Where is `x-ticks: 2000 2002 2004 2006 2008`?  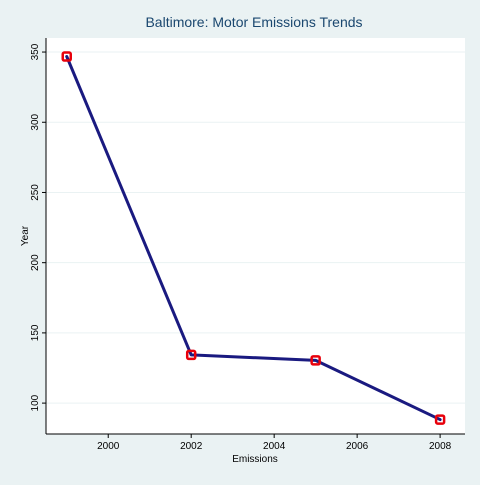 x-ticks: 2000 2002 2004 2006 2008 is located at coordinates (274, 443).